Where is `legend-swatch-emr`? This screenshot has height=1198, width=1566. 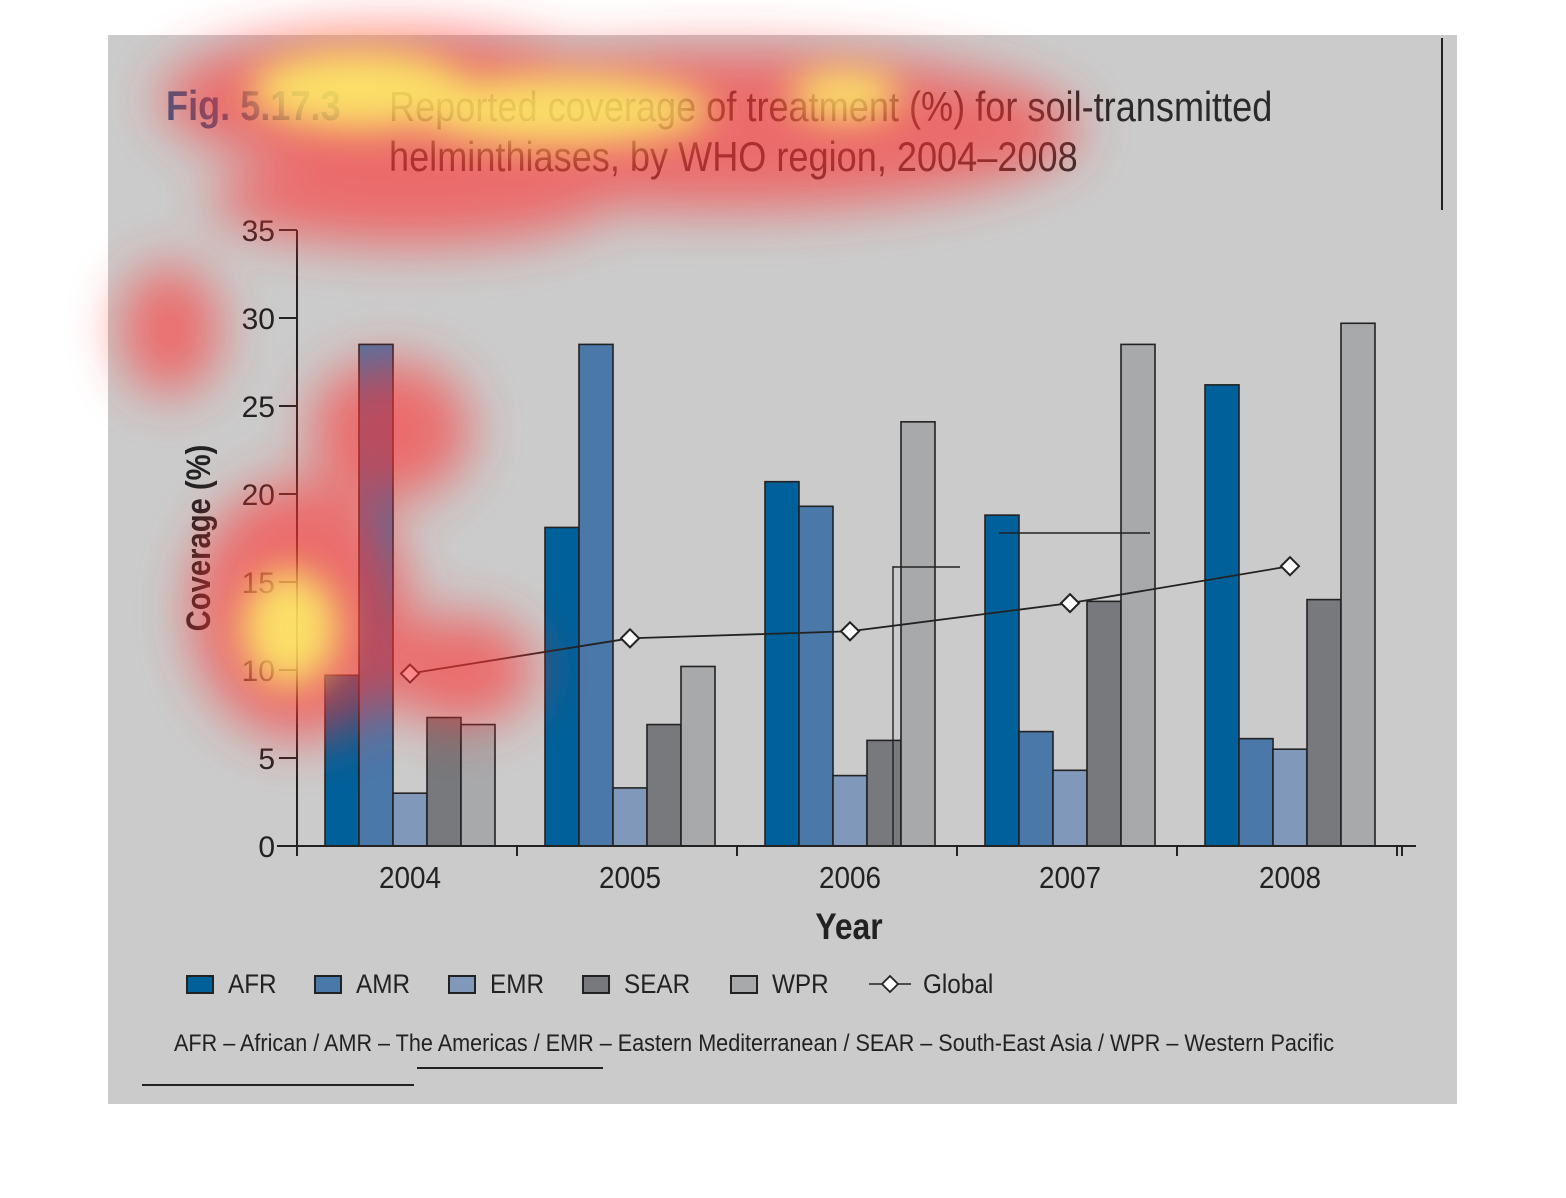 legend-swatch-emr is located at coordinates (462, 984).